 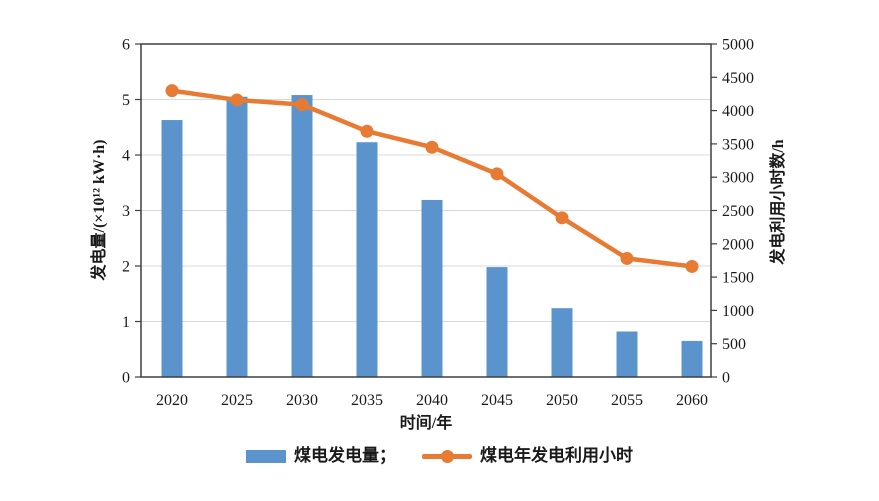 What do you see at coordinates (738, 311) in the screenshot?
I see `right-tick-label: 1000` at bounding box center [738, 311].